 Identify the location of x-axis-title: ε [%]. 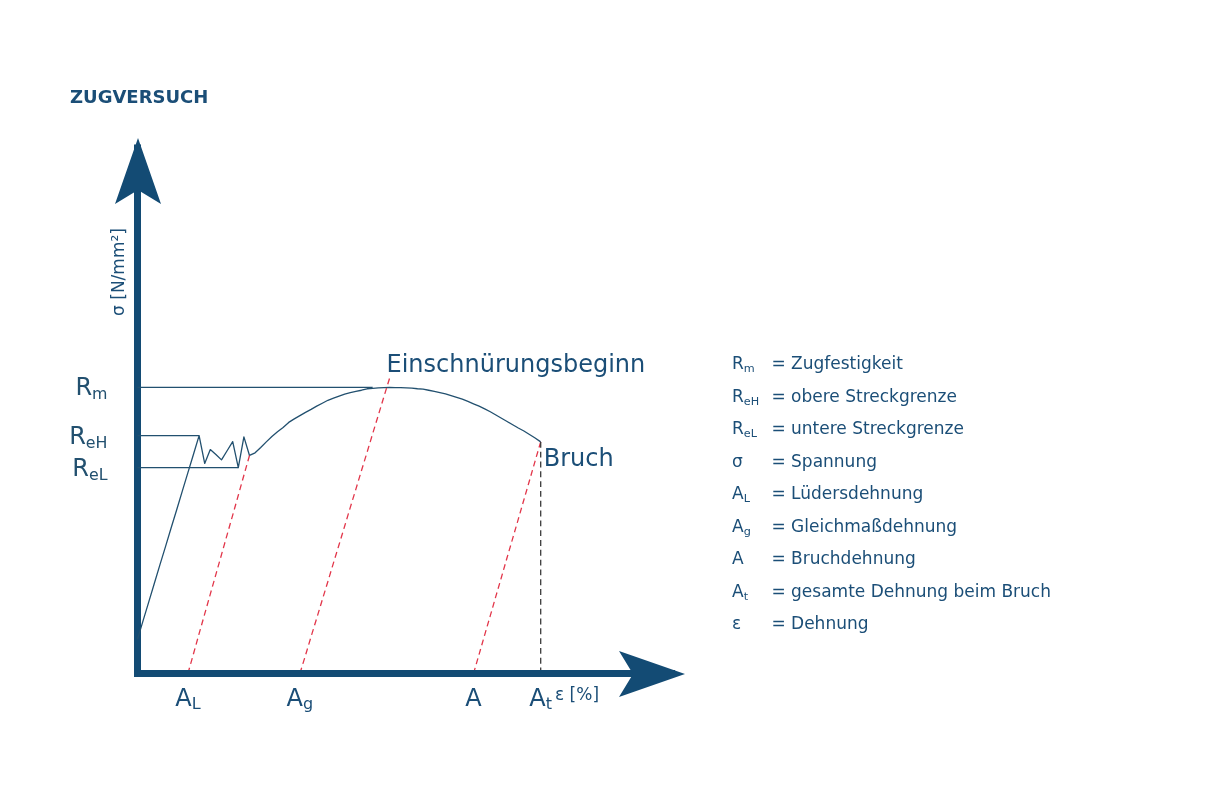
(577, 694).